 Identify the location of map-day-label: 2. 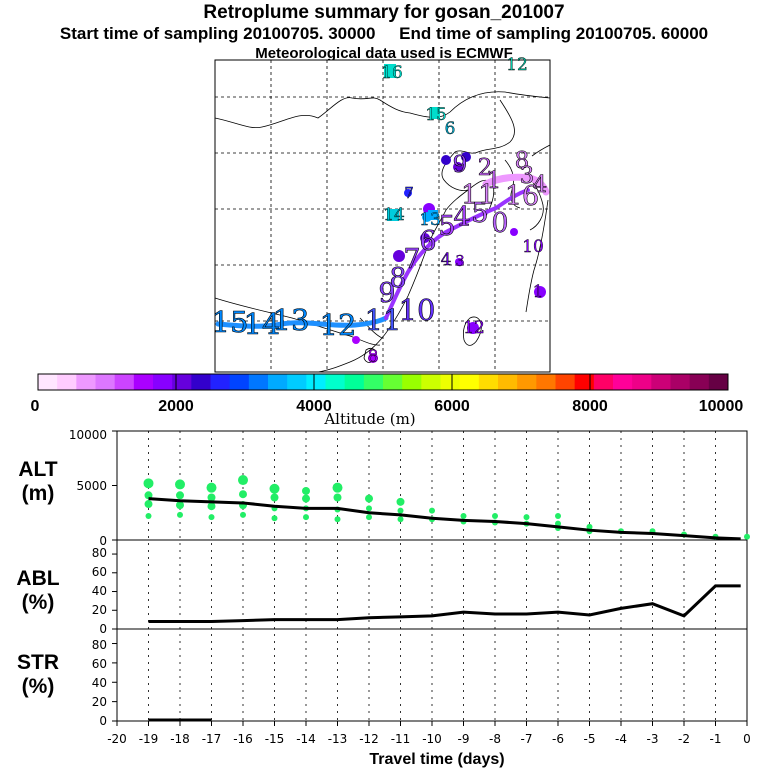
(485, 168).